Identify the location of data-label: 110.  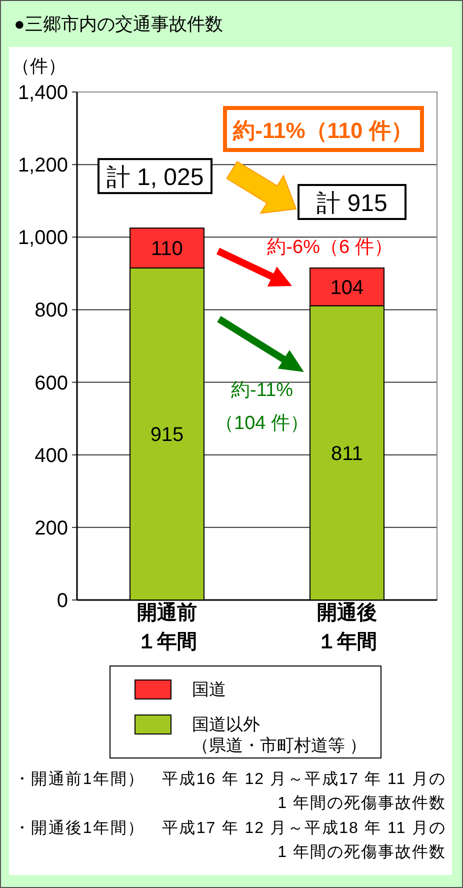
(167, 249).